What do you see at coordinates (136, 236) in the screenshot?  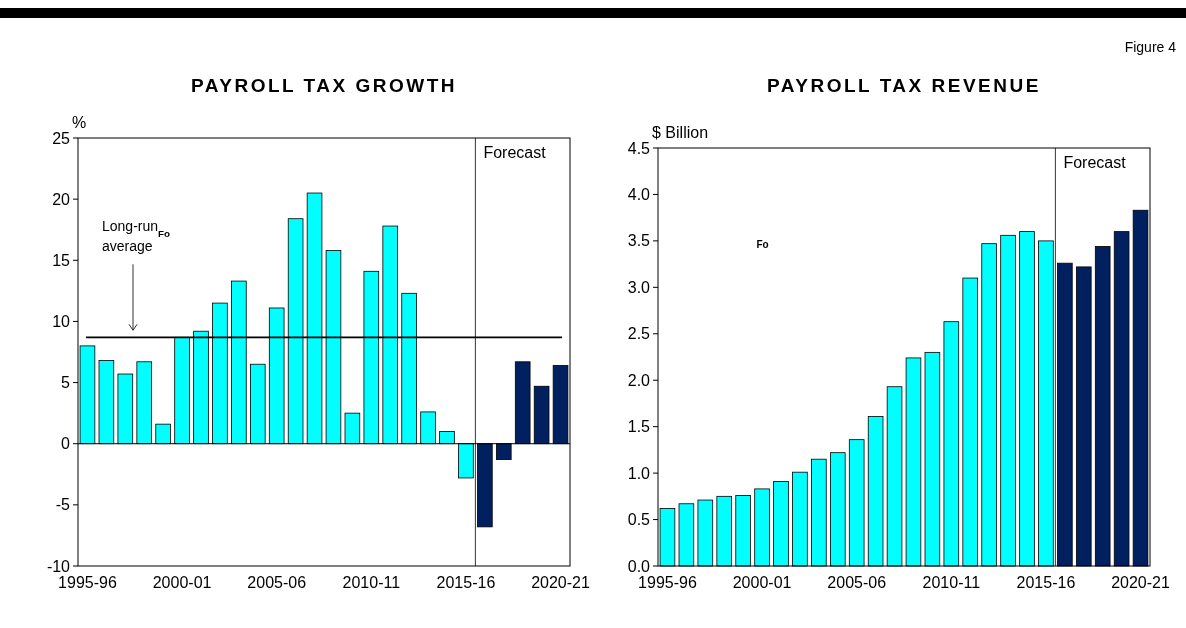 I see `ref-line-label: Long-run$_{Fo}$ average` at bounding box center [136, 236].